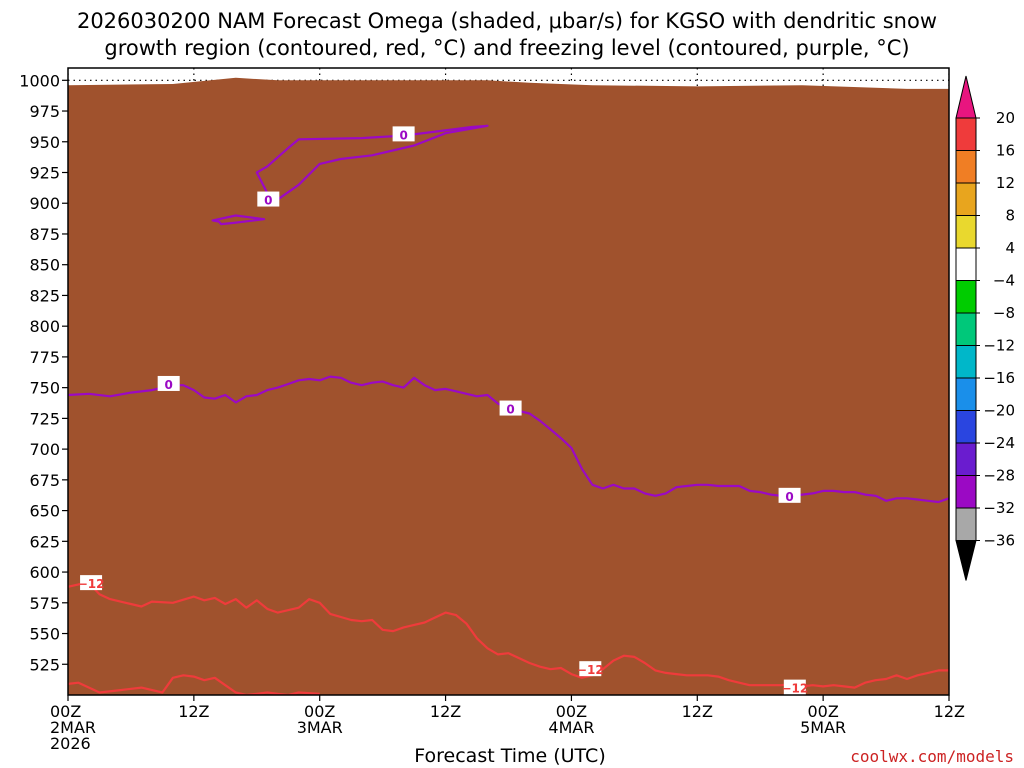 This screenshot has height=768, width=1024. What do you see at coordinates (44, 388) in the screenshot?
I see `y-tick-label: 750` at bounding box center [44, 388].